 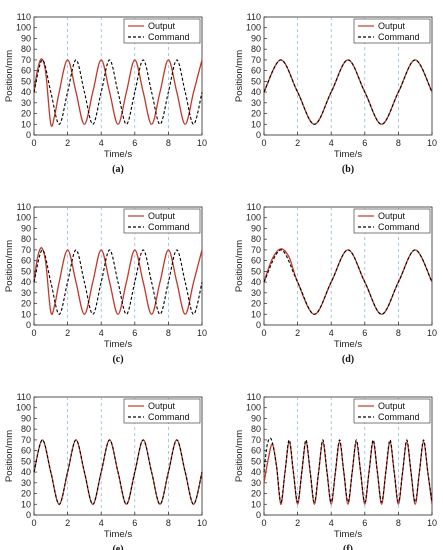 What do you see at coordinates (348, 547) in the screenshot?
I see `panel-caption: (f)` at bounding box center [348, 547].